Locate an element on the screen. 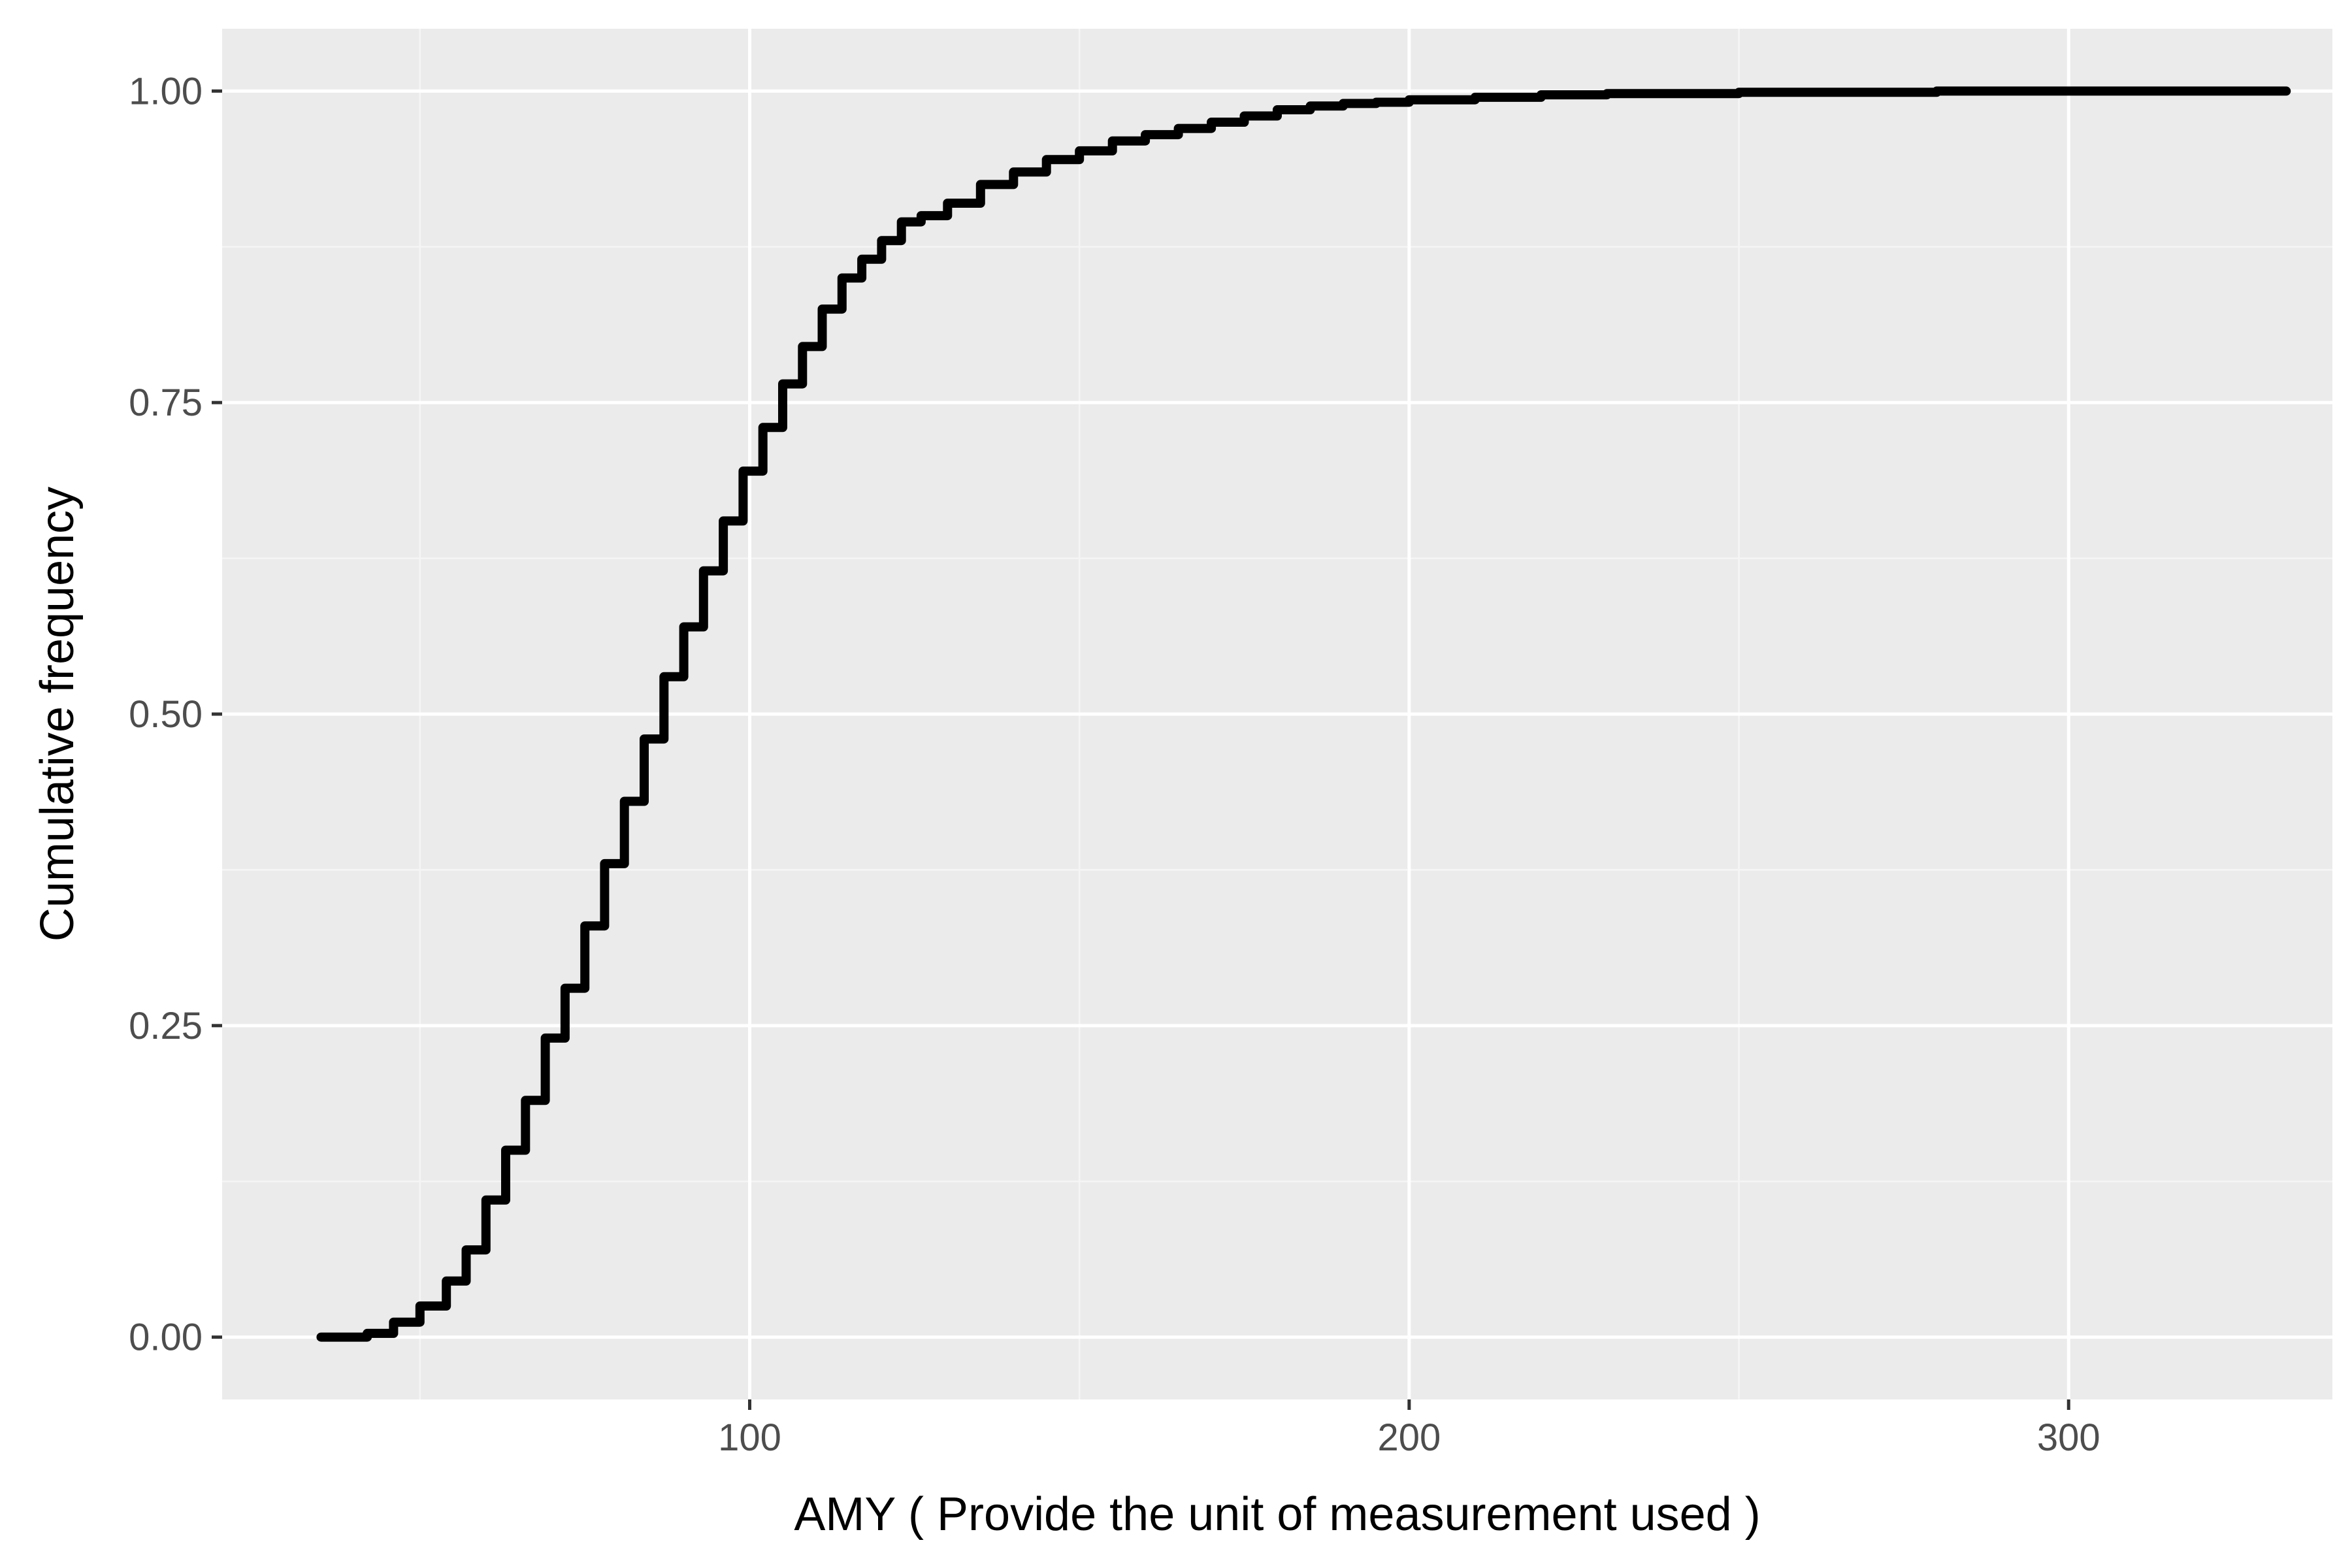  x-tick-label: 200 is located at coordinates (1409, 1437).